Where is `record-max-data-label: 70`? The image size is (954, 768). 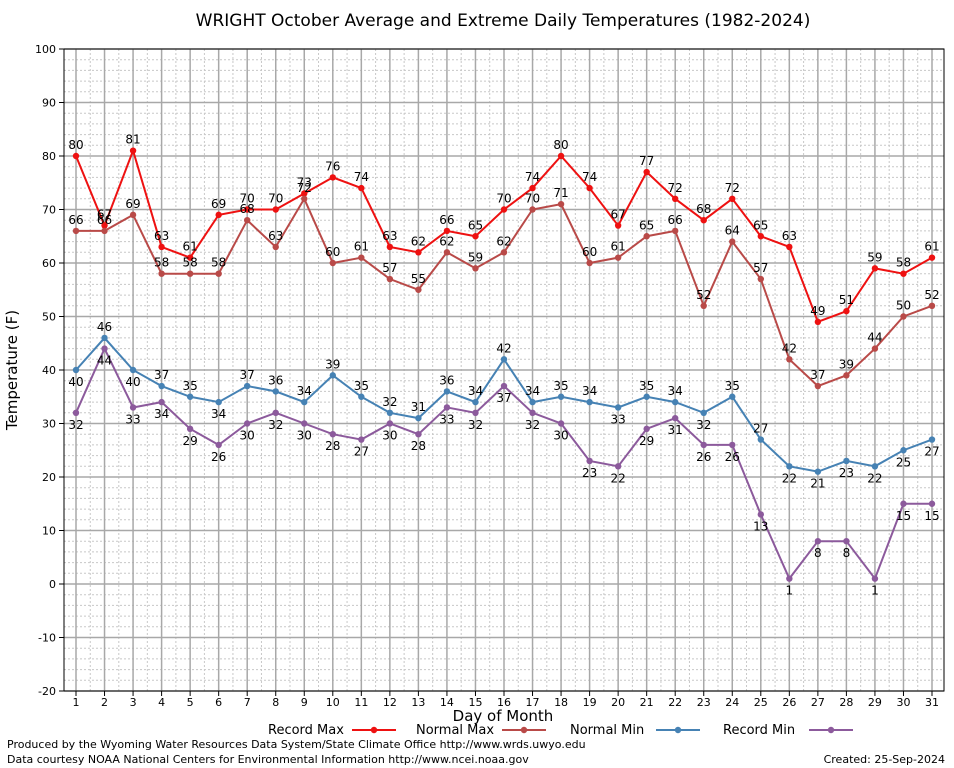 record-max-data-label: 70 is located at coordinates (503, 199).